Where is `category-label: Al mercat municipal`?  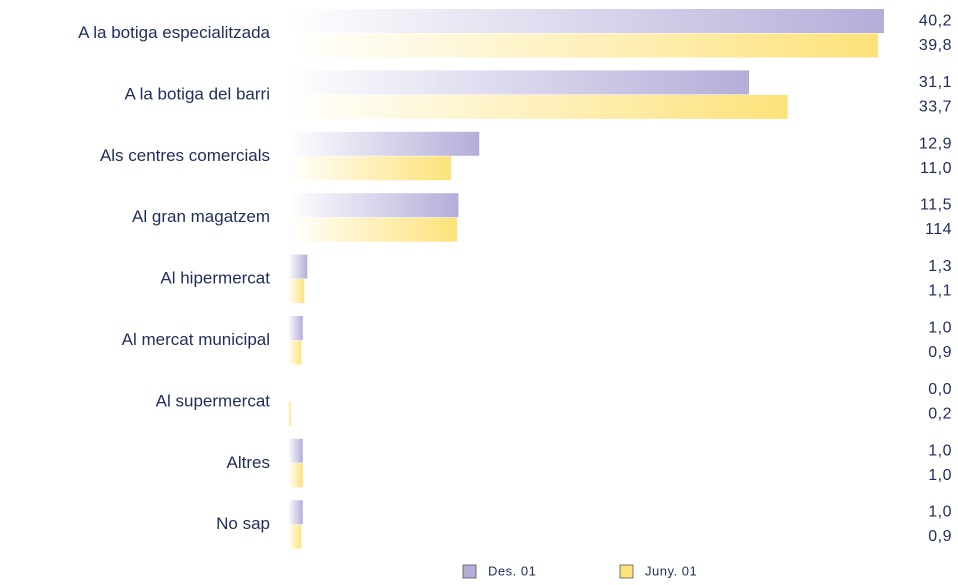
category-label: Al mercat municipal is located at coordinates (196, 339).